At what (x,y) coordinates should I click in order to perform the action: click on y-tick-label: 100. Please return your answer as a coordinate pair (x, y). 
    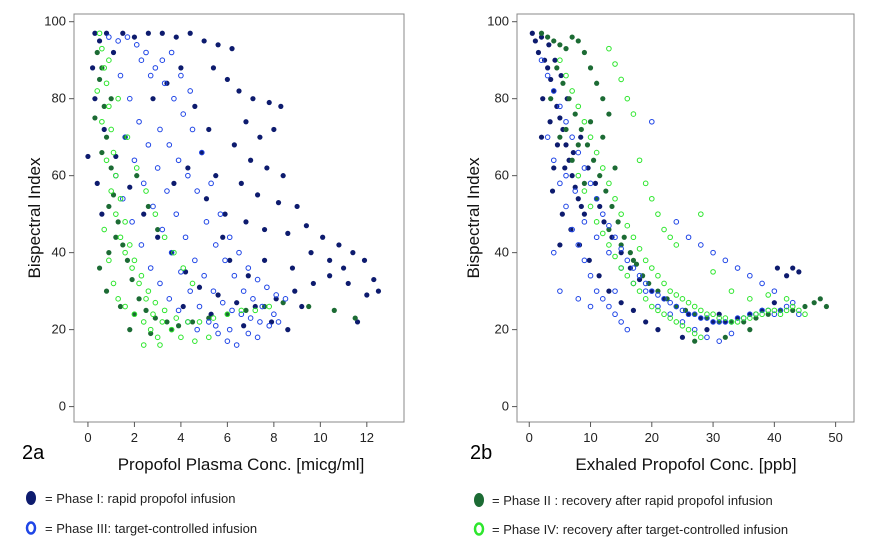
    Looking at the image, I should click on (498, 21).